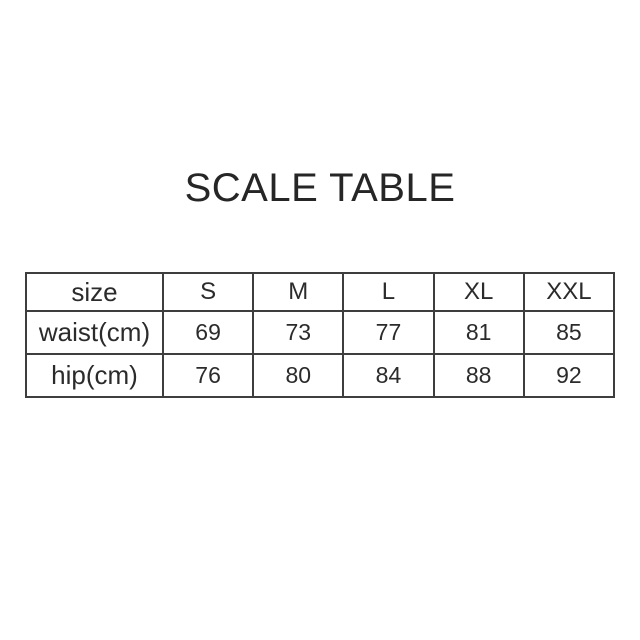 Image resolution: width=640 pixels, height=640 pixels. Describe the element at coordinates (388, 375) in the screenshot. I see `value-cell-hip-l: 84` at that location.